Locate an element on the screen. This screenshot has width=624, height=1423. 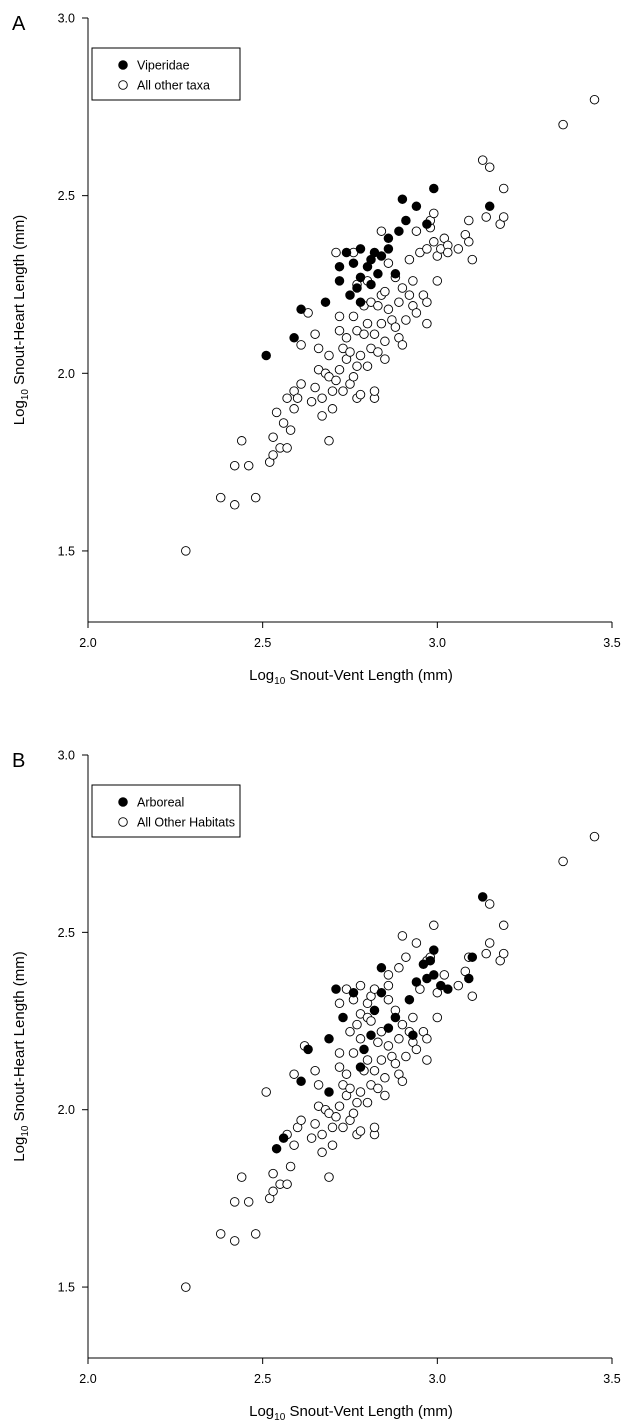
y-axis-title-prefix: Log is located at coordinates (19, 1149).